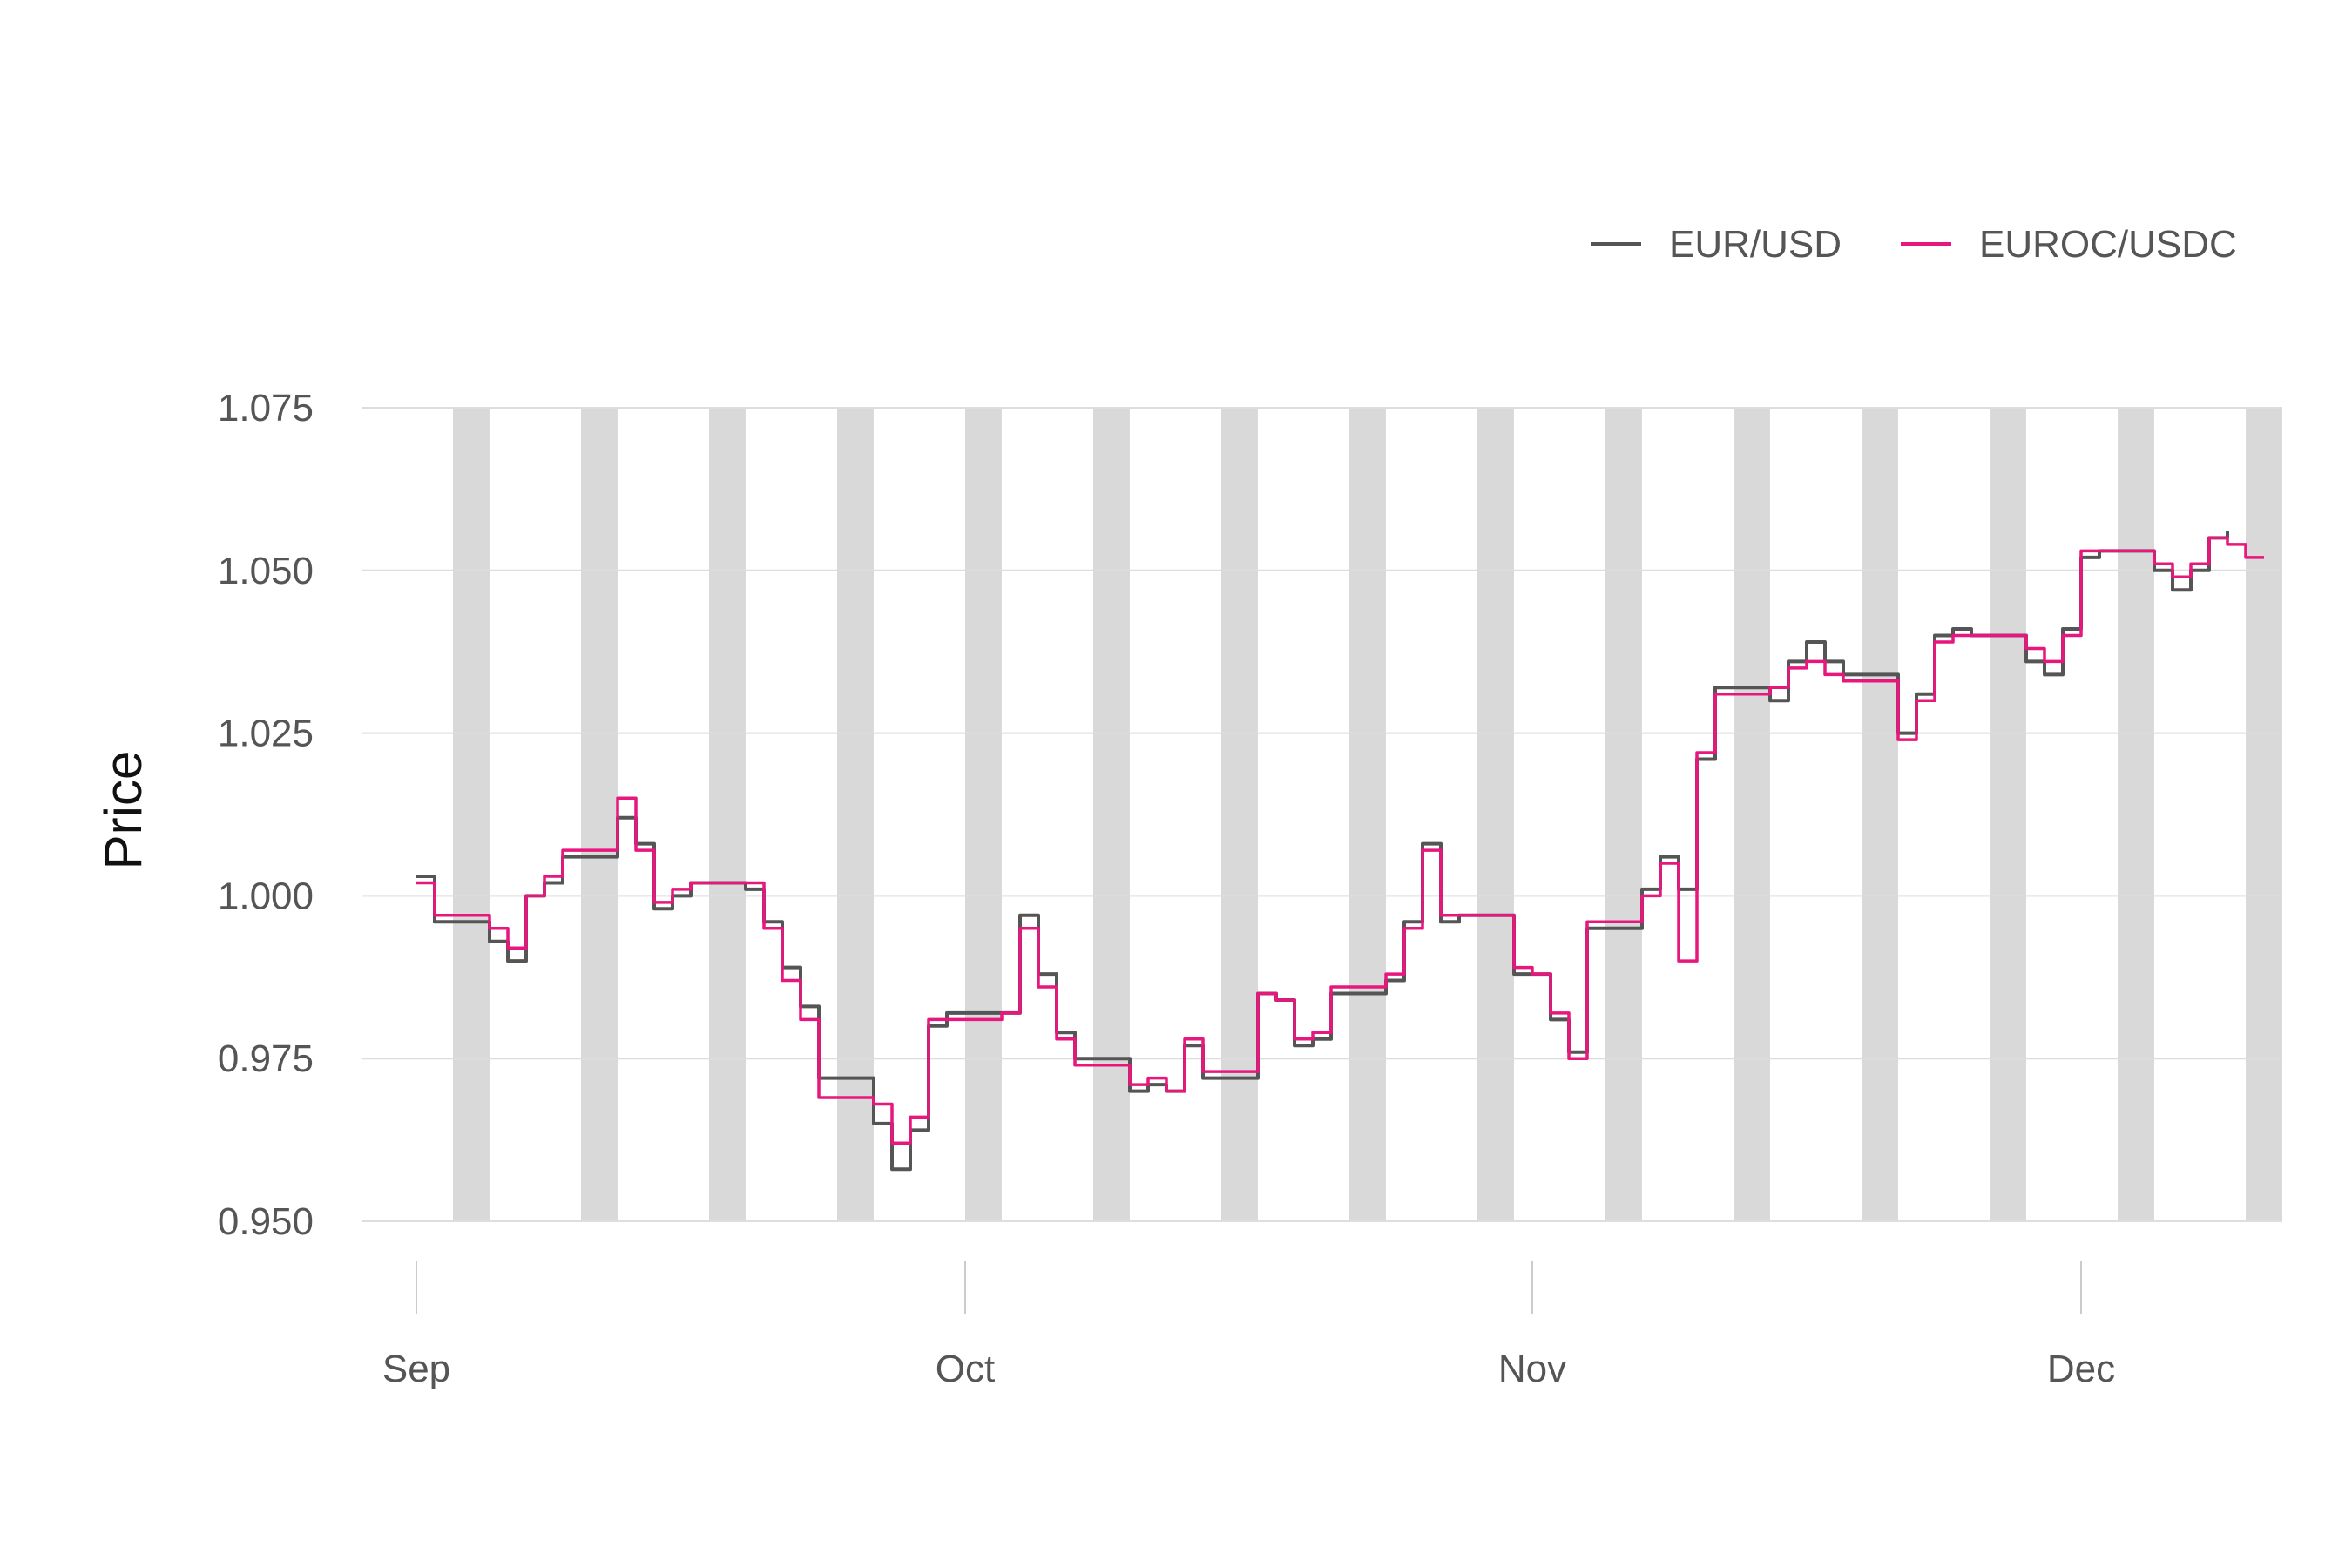 The image size is (2352, 1568). Describe the element at coordinates (2081, 1369) in the screenshot. I see `x-tick-label: Dec` at that location.